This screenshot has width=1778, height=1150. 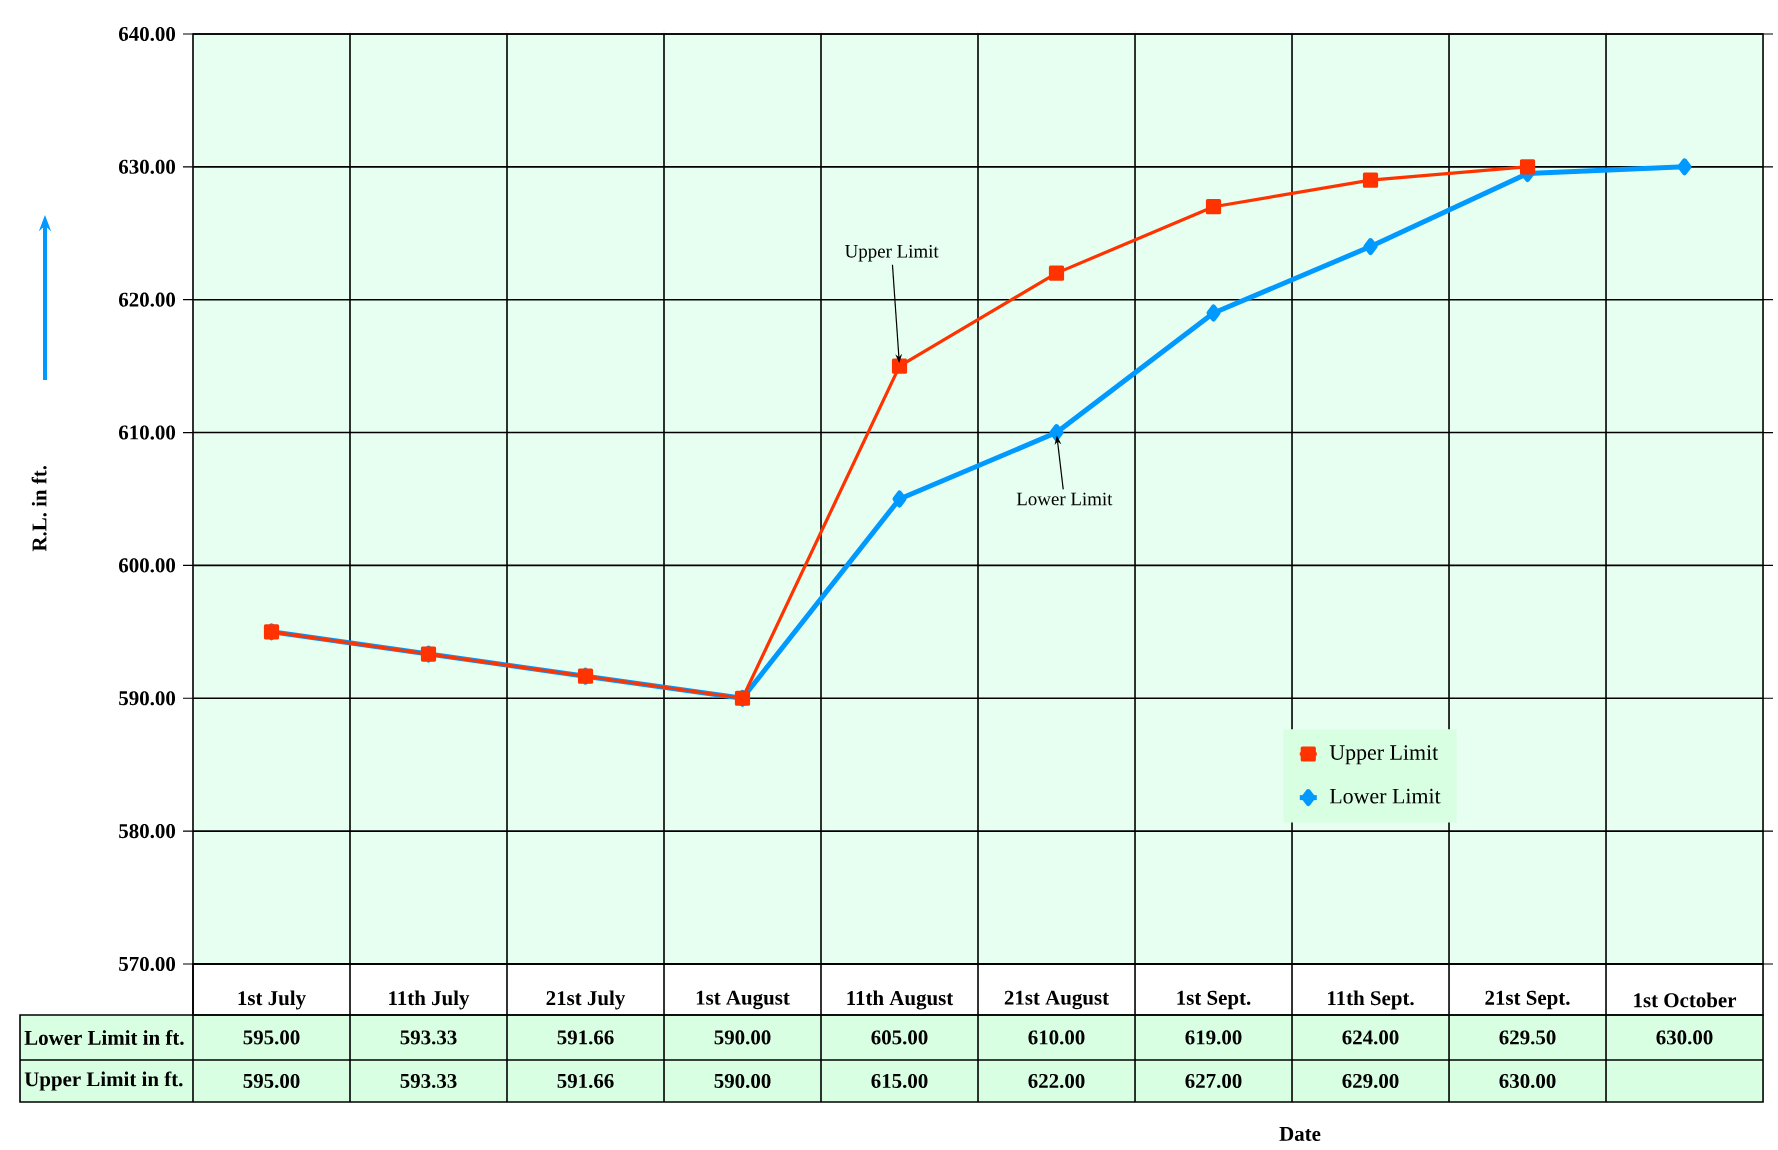 I want to click on x-tick-label: 11th July, so click(x=429, y=1000).